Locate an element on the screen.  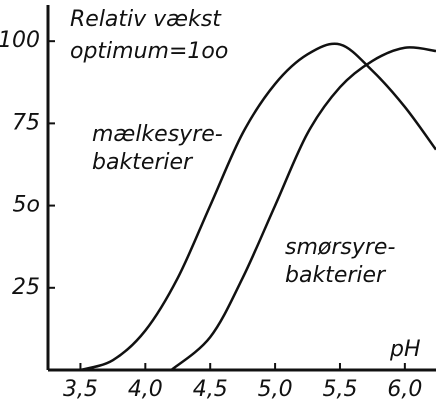
x-tick-label: 4,0 is located at coordinates (145, 389).